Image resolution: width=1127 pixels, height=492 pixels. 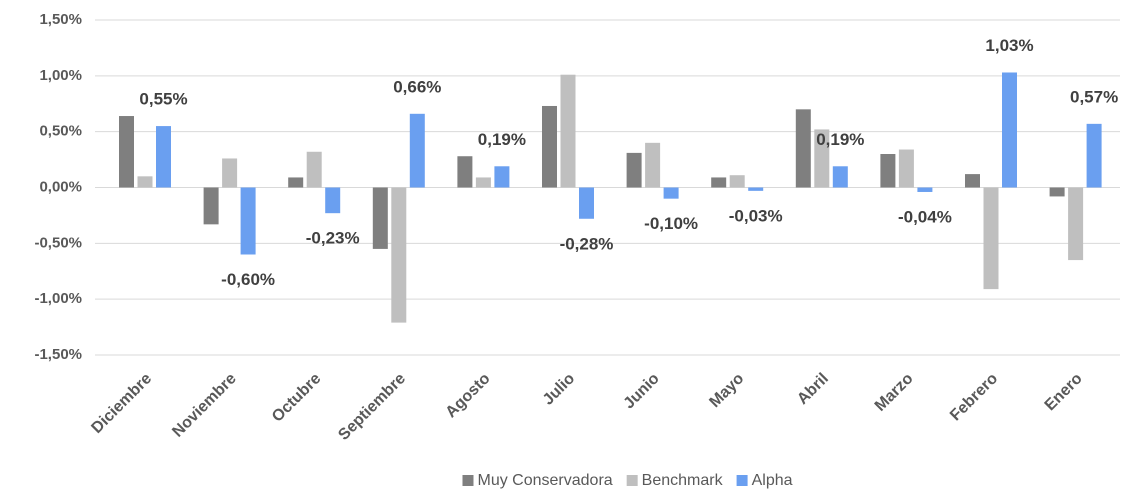 What do you see at coordinates (417, 86) in the screenshot?
I see `data-label: 0,66%` at bounding box center [417, 86].